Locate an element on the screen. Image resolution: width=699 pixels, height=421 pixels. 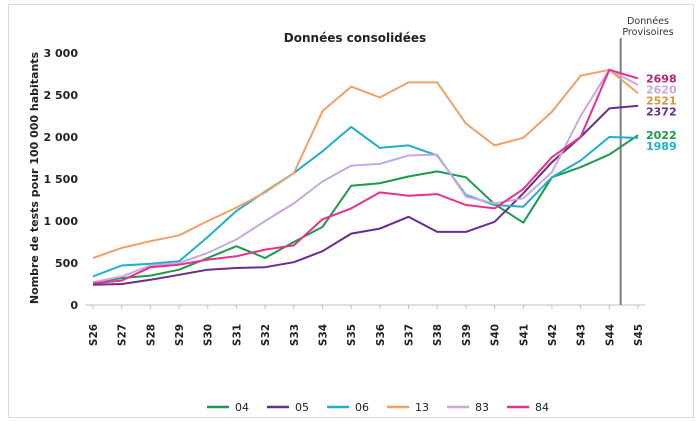
legend-label-13: 13 is located at coordinates (422, 407).